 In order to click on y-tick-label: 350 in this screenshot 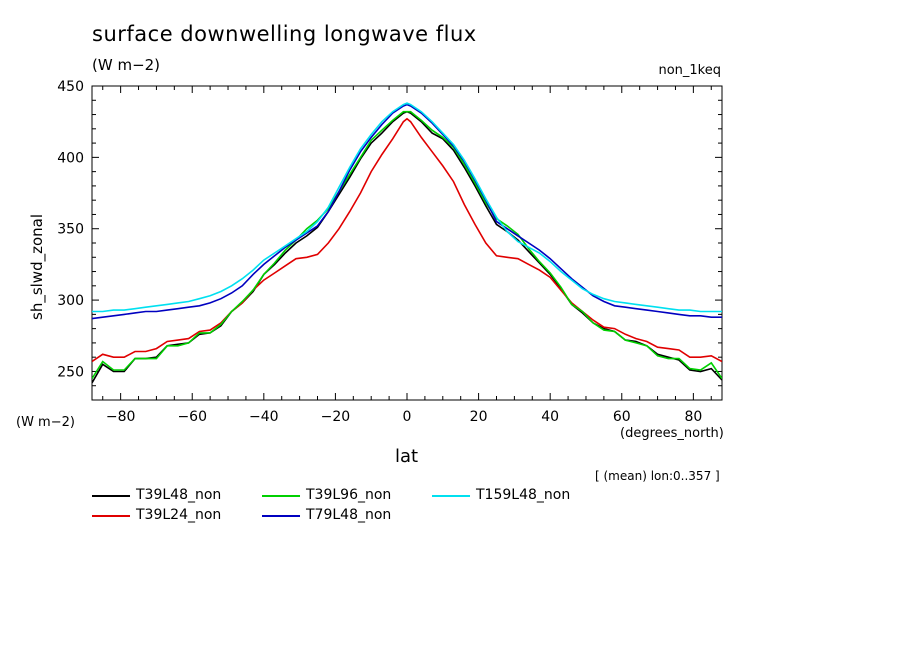, I will do `click(70, 230)`.